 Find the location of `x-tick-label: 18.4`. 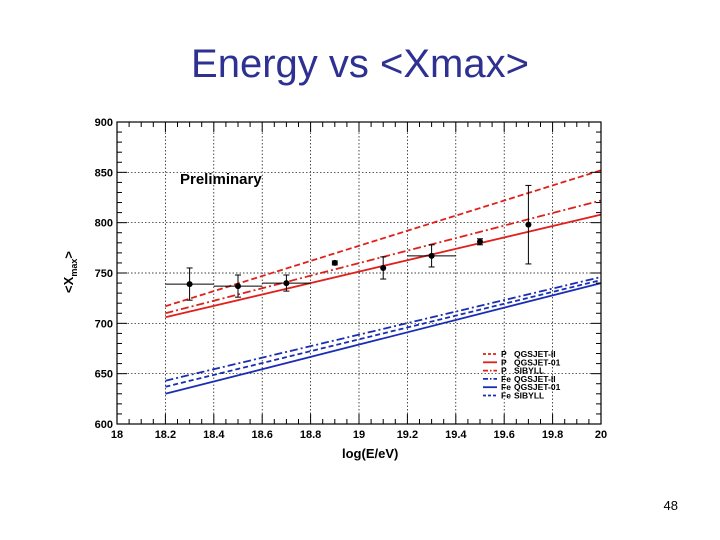

x-tick-label: 18.4 is located at coordinates (214, 435).